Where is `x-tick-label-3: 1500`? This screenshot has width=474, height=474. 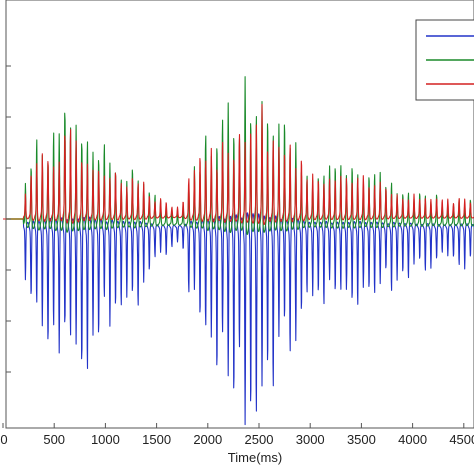 x-tick-label-3: 1500 is located at coordinates (156, 439).